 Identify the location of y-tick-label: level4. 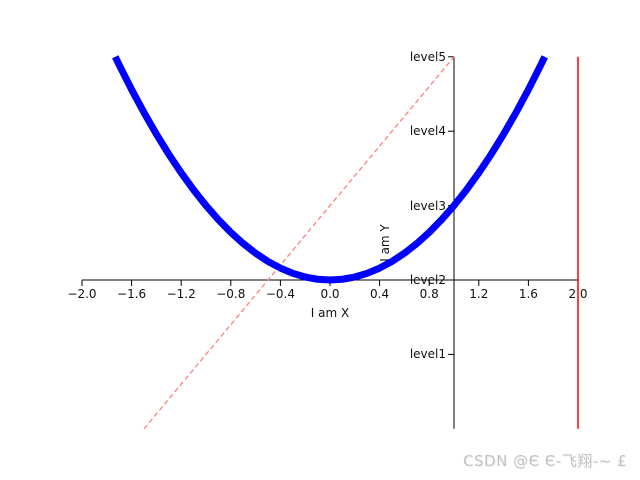
(427, 131).